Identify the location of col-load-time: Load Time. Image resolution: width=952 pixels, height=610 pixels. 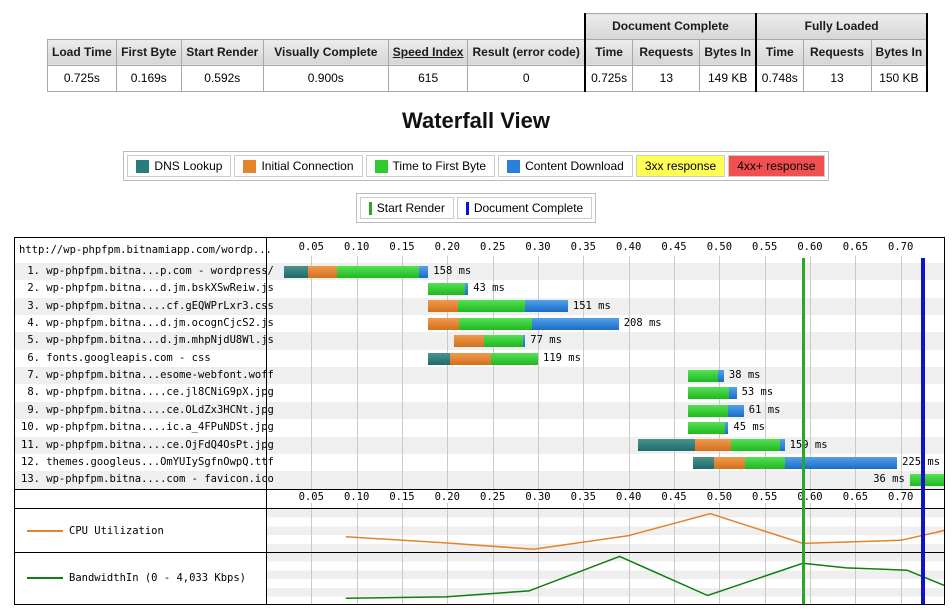
(82, 52).